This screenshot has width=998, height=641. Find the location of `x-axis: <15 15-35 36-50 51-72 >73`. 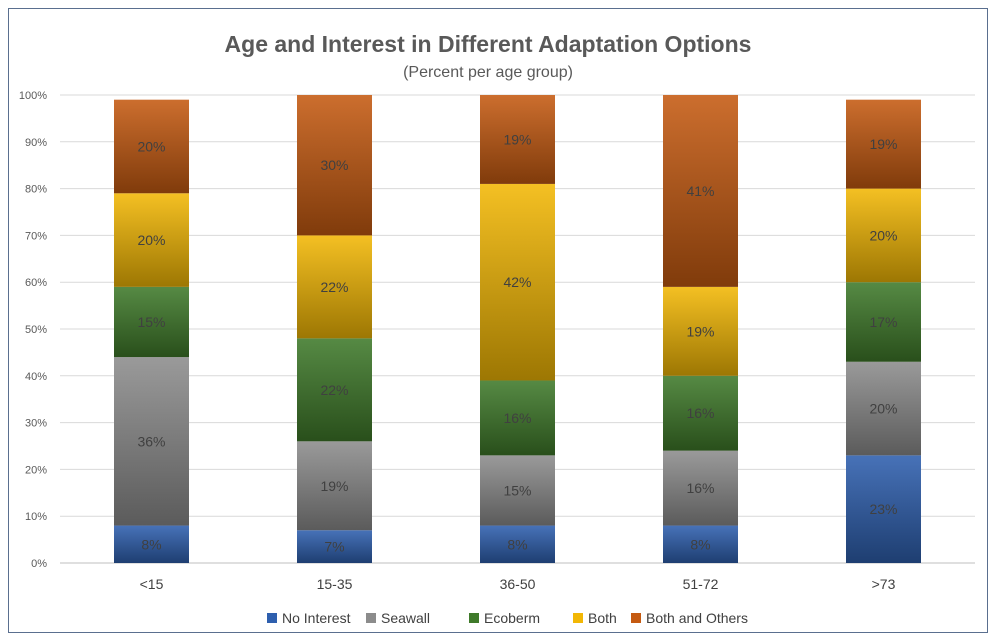

x-axis: <15 15-35 36-50 51-72 >73 is located at coordinates (518, 584).